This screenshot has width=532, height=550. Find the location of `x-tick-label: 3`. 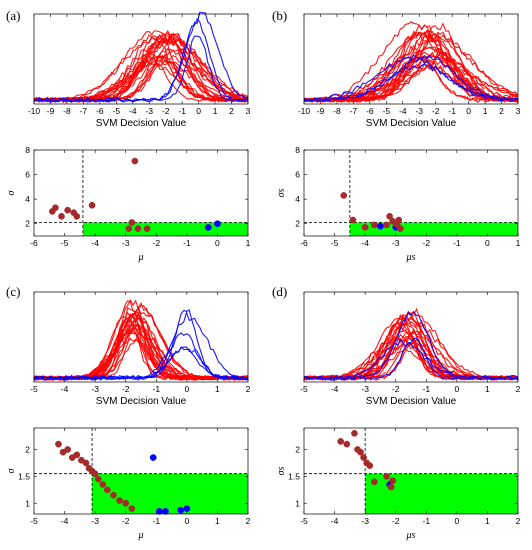

x-tick-label: 3 is located at coordinates (248, 111).